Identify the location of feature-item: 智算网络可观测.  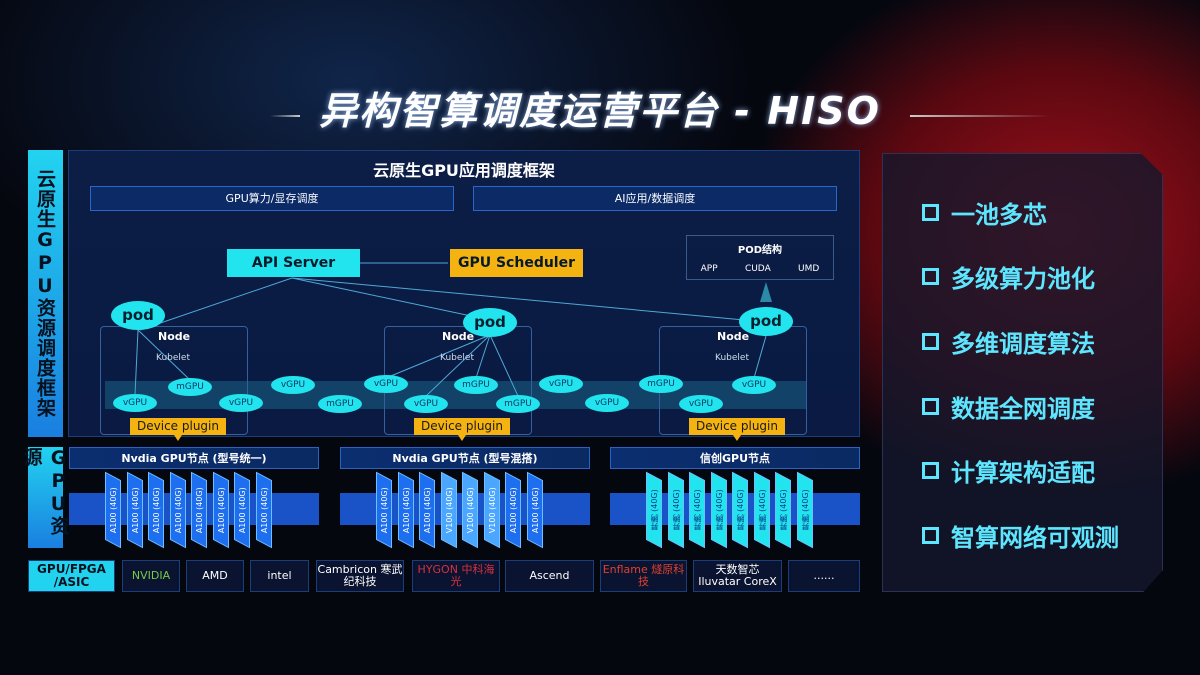
(1020, 535).